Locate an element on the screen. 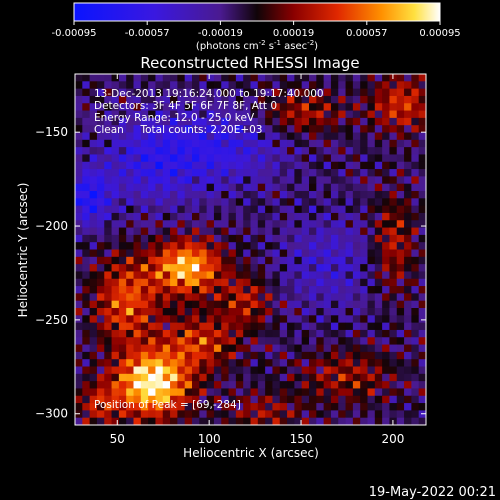 The height and width of the screenshot is (500, 500). info-clean: Clean Total counts: 2.20E+03 is located at coordinates (178, 130).